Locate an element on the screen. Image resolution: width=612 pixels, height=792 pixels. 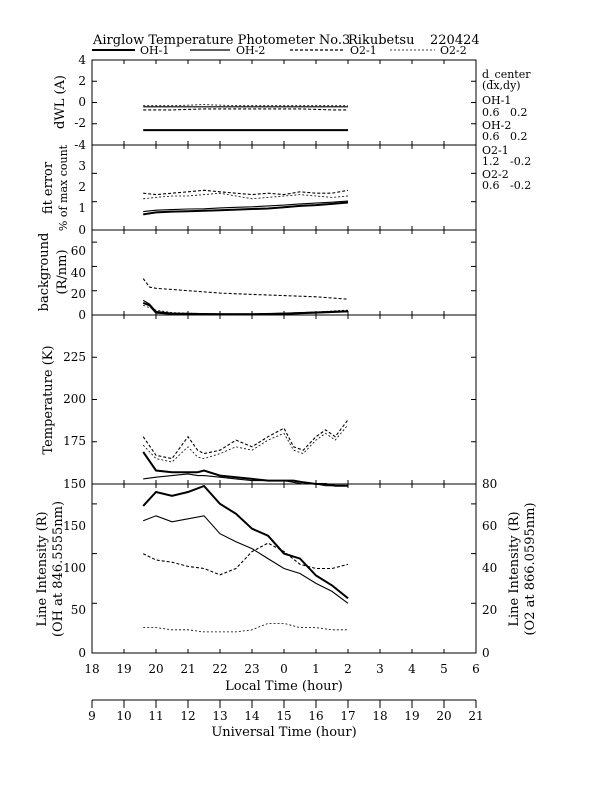
note-o22-value: 0.6 -0.2 is located at coordinates (506, 185).